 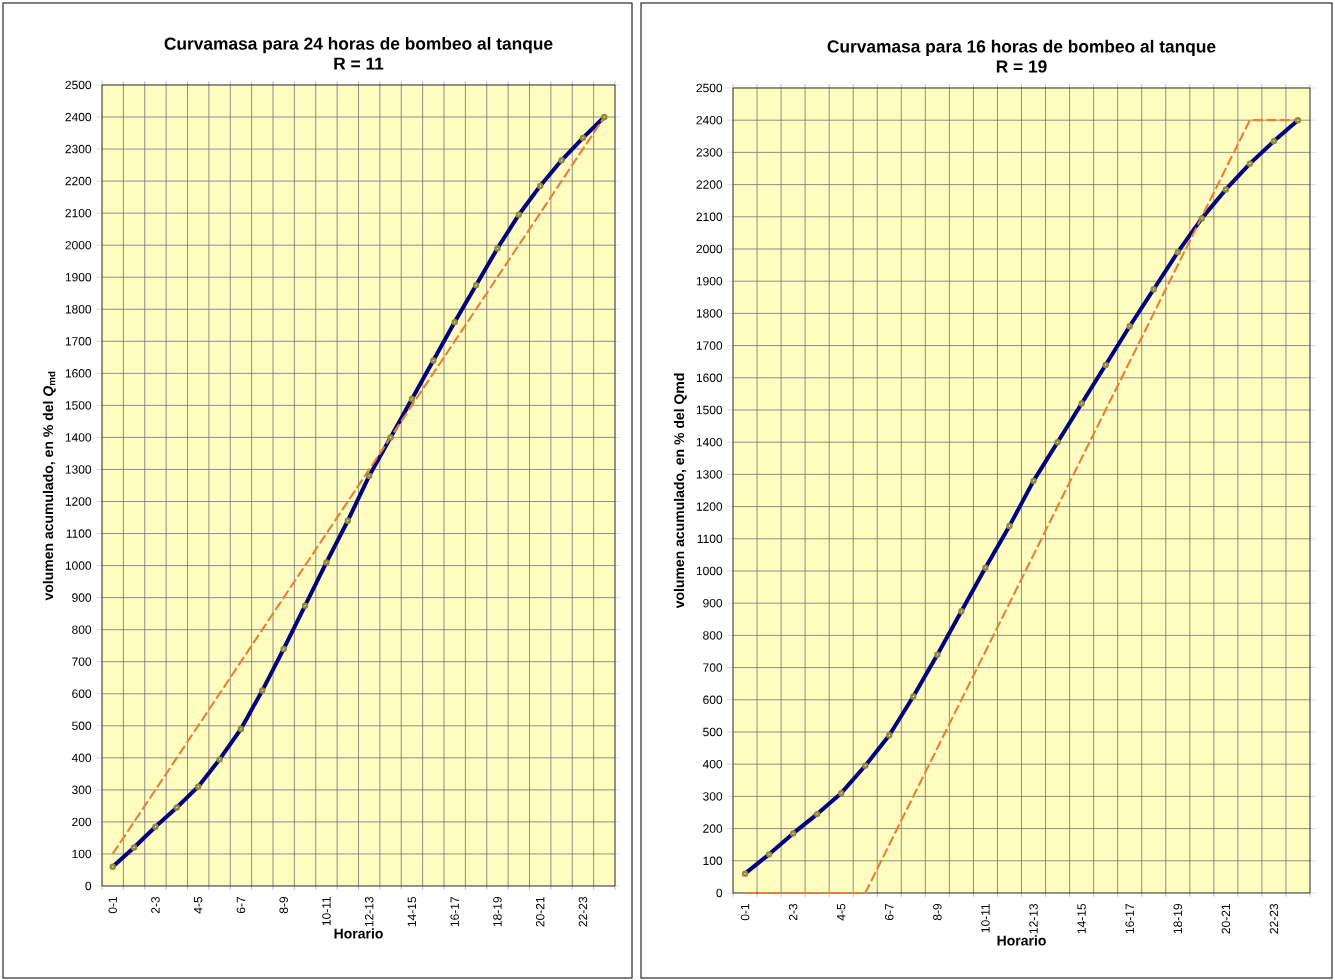 What do you see at coordinates (680, 491) in the screenshot?
I see `y-axis-title: volumen acumulado, en % del Qmd` at bounding box center [680, 491].